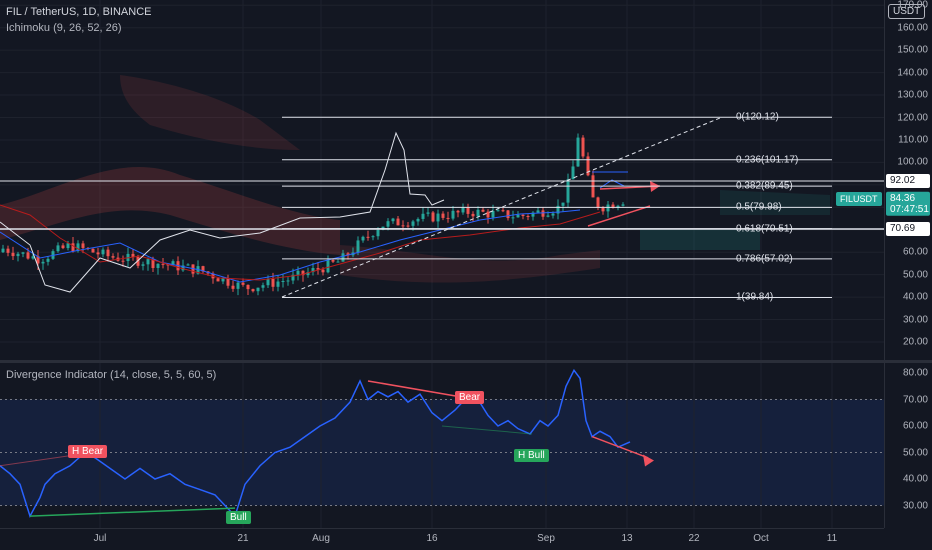 The height and width of the screenshot is (550, 932). I want to click on price-tick: 130.00, so click(912, 95).